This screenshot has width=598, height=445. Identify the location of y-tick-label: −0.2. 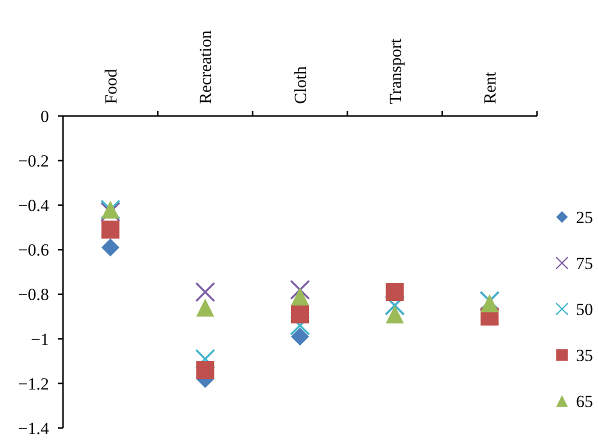
(33, 161).